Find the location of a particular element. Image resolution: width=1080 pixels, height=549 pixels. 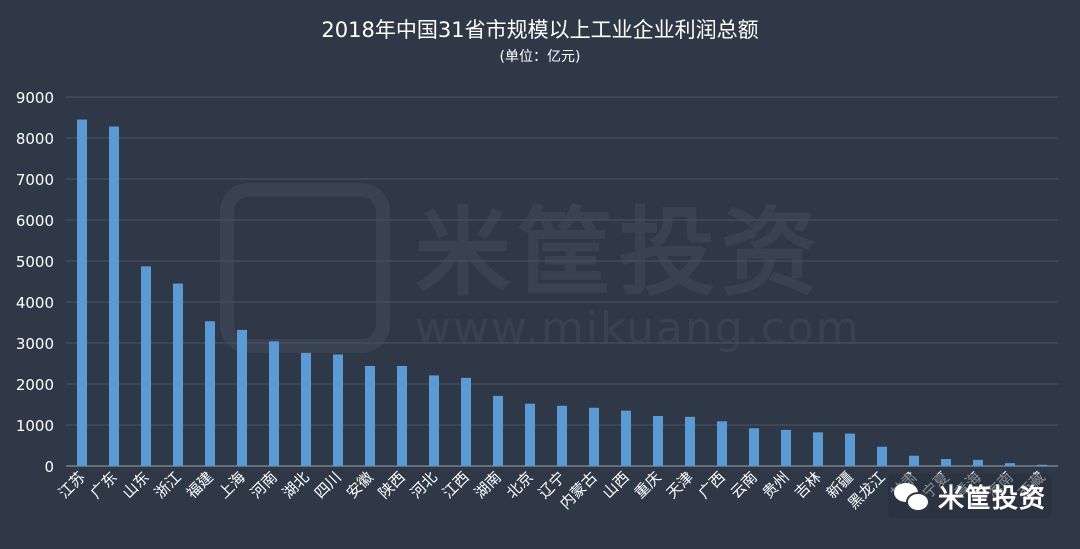

x-tick-label: 四川 is located at coordinates (328, 485).